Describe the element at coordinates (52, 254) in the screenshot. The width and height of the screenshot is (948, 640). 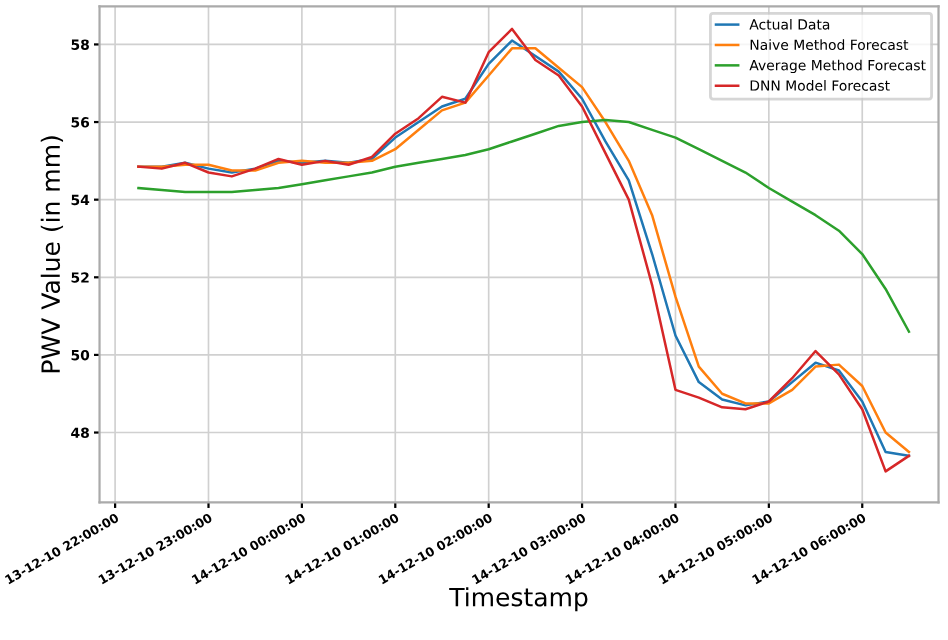
I see `y-axis-title: PWV Value (in mm)` at that location.